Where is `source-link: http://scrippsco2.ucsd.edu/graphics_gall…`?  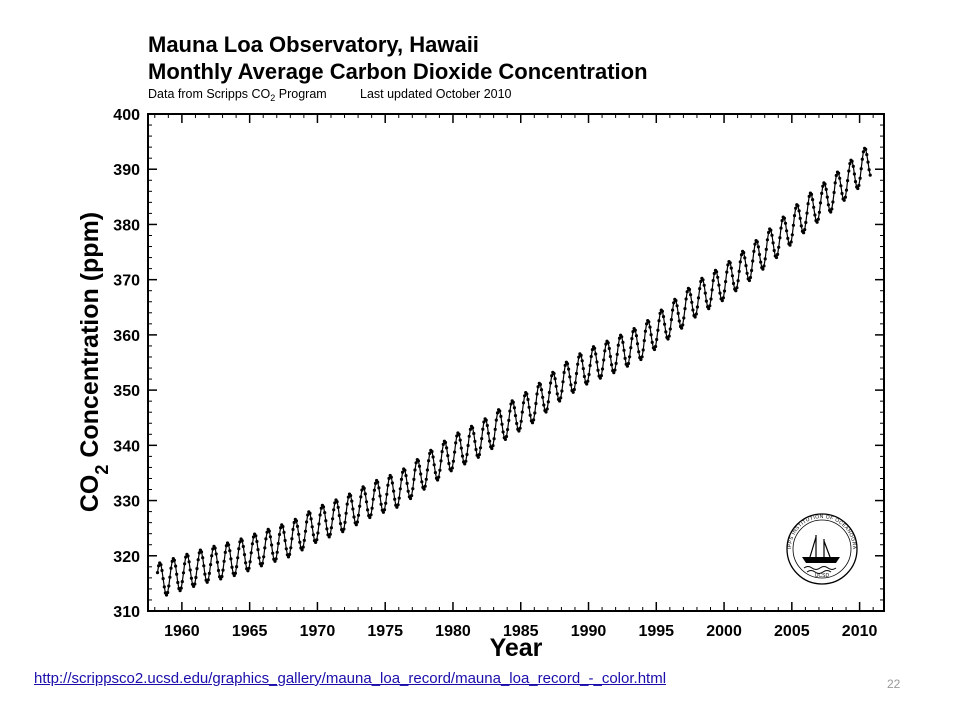 source-link: http://scrippsco2.ucsd.edu/graphics_gall… is located at coordinates (350, 678).